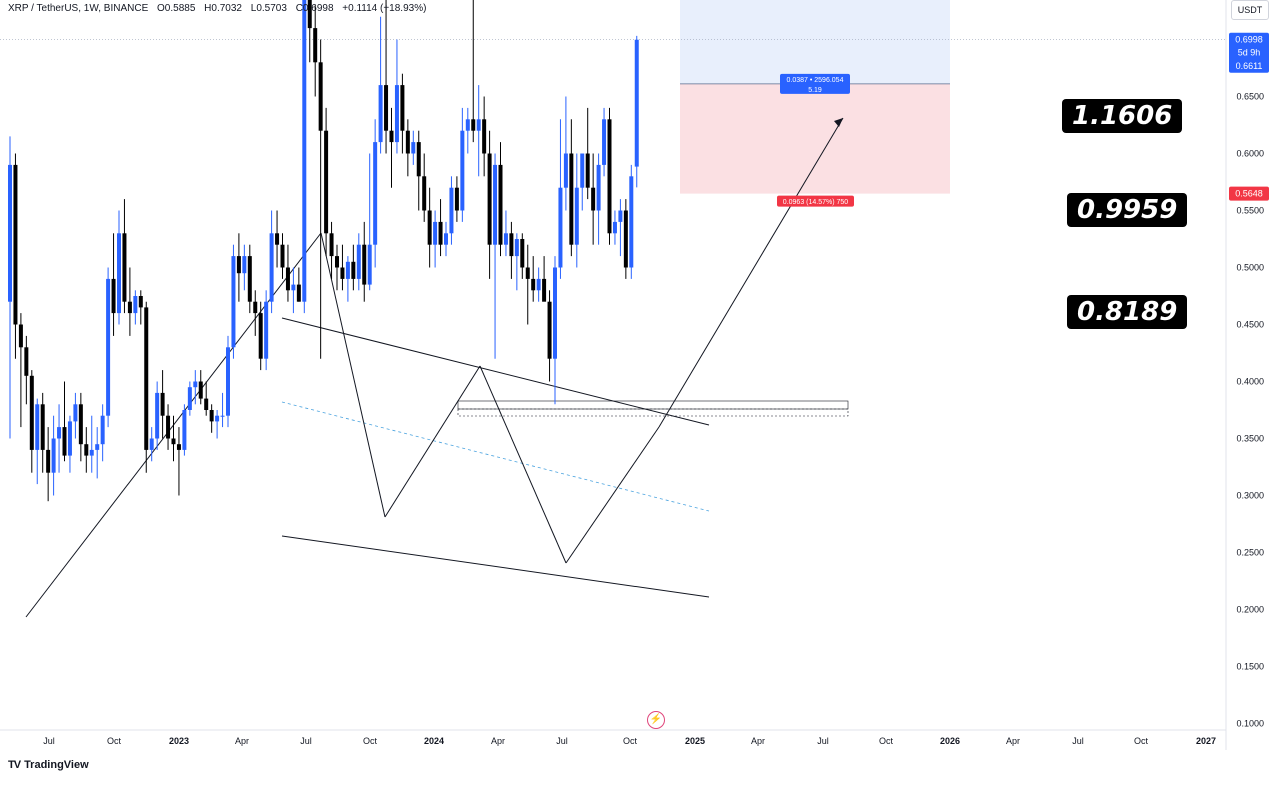 Image resolution: width=1280 pixels, height=785 pixels. I want to click on legend-open: O0.5885, so click(176, 8).